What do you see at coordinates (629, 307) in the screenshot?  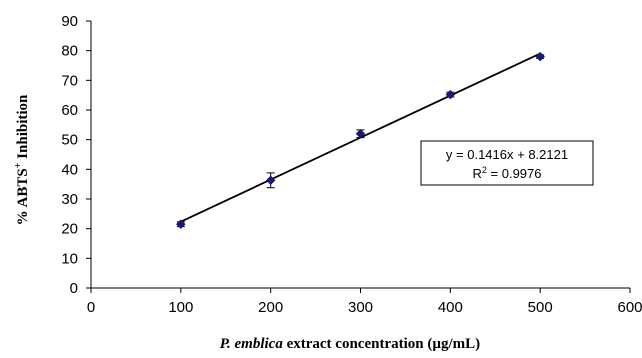 I see `x-tick-label: 600` at bounding box center [629, 307].